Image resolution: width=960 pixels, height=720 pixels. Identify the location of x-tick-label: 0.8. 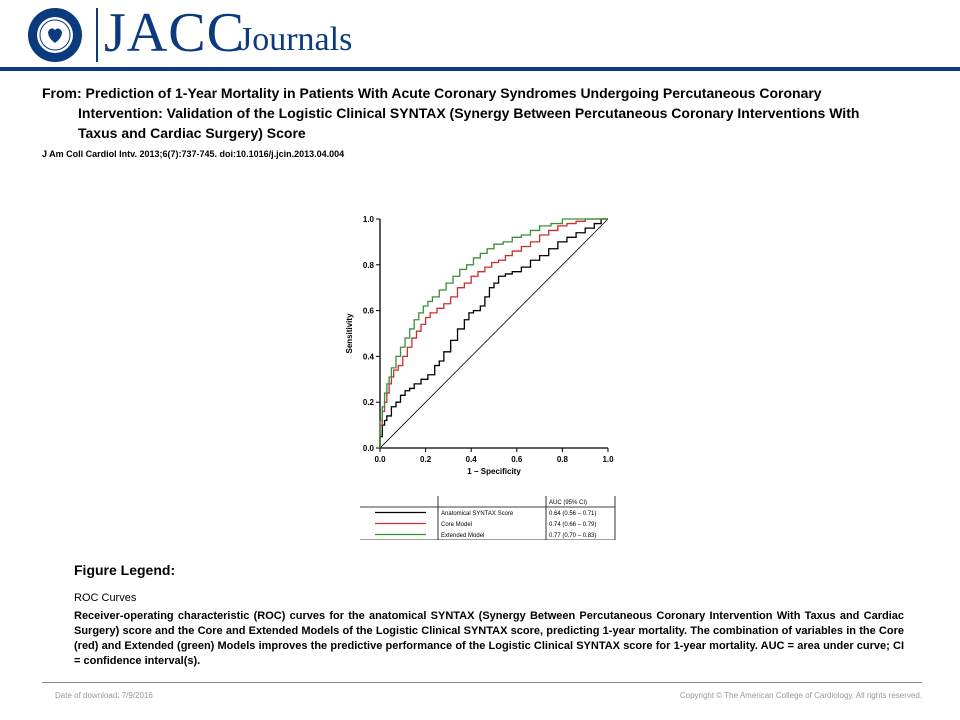
(563, 459).